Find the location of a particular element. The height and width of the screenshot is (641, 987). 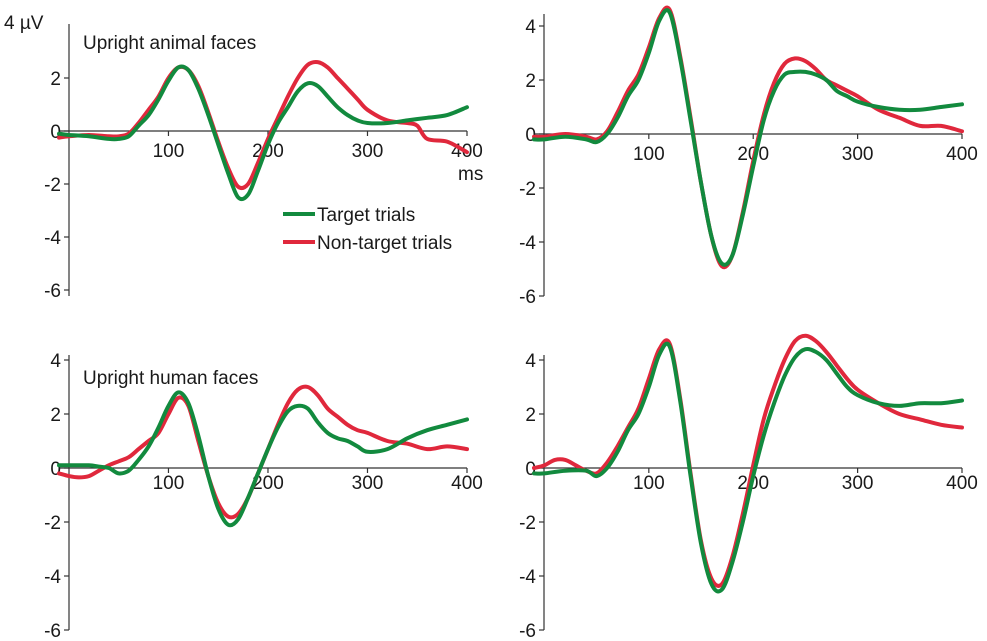

y-ticks: -6 -4 -2 0 2 is located at coordinates (56, 185).